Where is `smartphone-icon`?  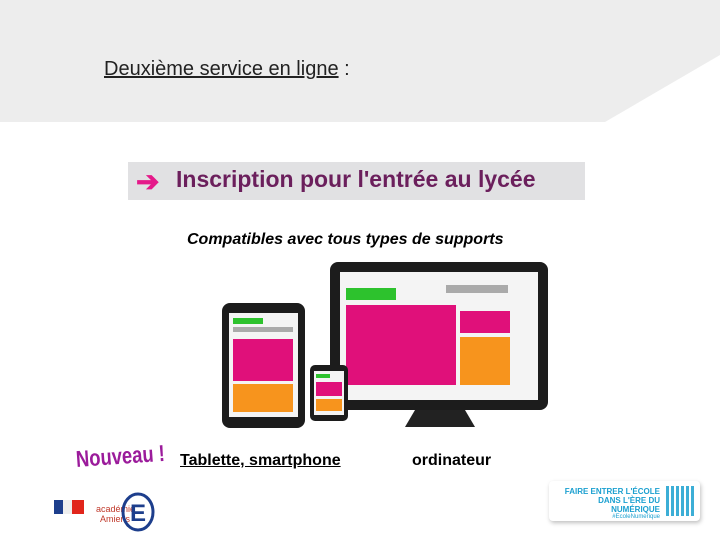 smartphone-icon is located at coordinates (329, 393).